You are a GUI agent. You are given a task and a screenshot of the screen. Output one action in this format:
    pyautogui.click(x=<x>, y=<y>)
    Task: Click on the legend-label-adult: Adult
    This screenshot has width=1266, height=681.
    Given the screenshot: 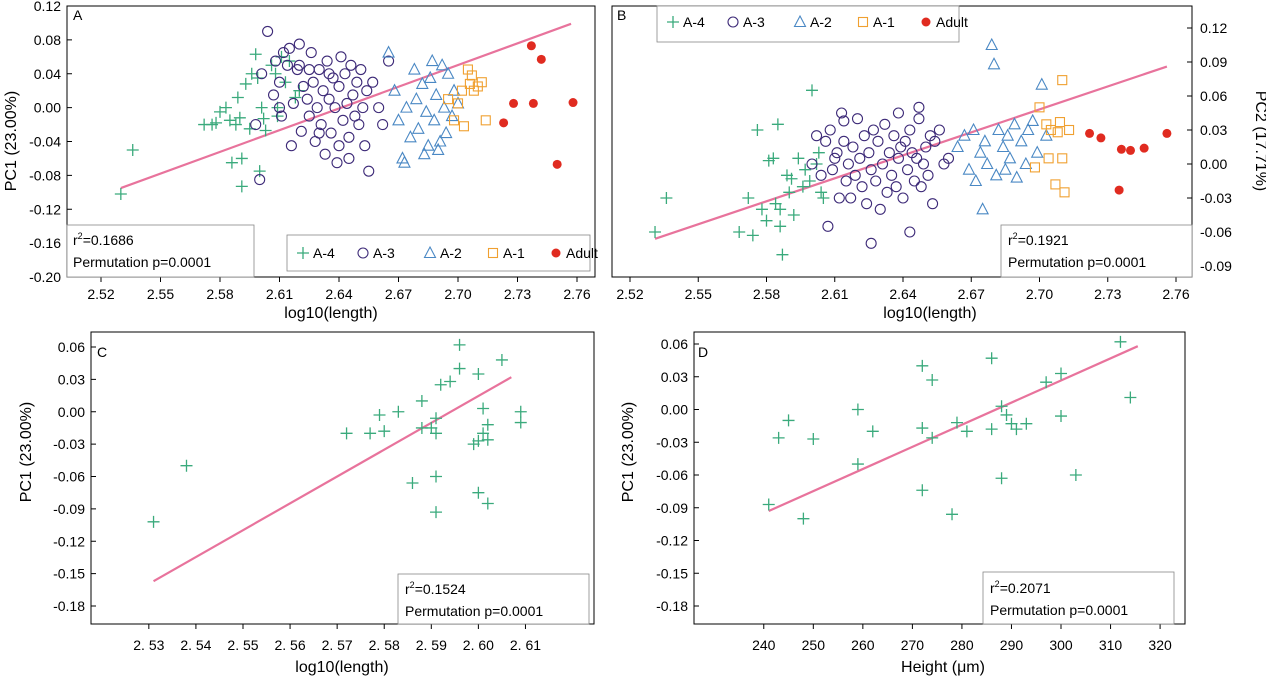 What is the action you would take?
    pyautogui.click(x=582, y=253)
    